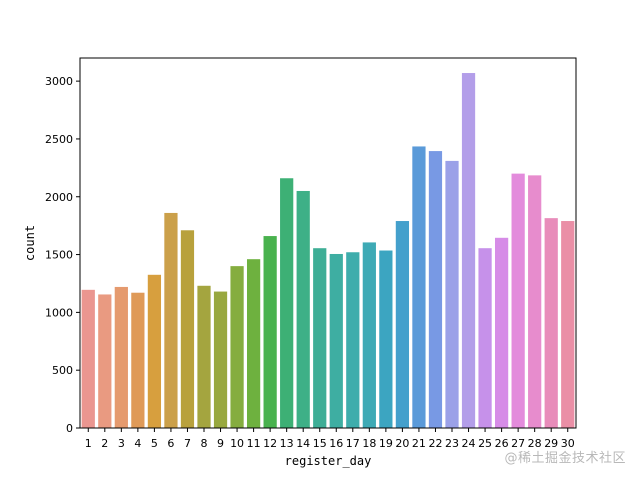 The height and width of the screenshot is (480, 640). I want to click on y-tick-label: 1500, so click(59, 255).